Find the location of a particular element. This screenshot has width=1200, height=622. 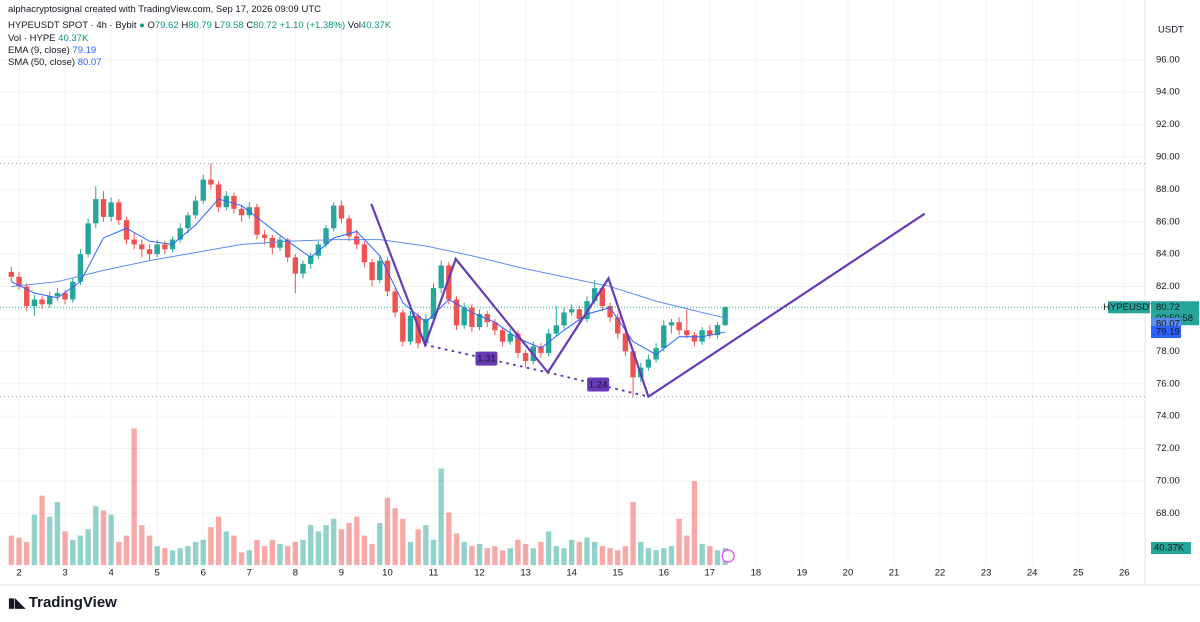

y-tick-label: 84.00 is located at coordinates (1168, 254).